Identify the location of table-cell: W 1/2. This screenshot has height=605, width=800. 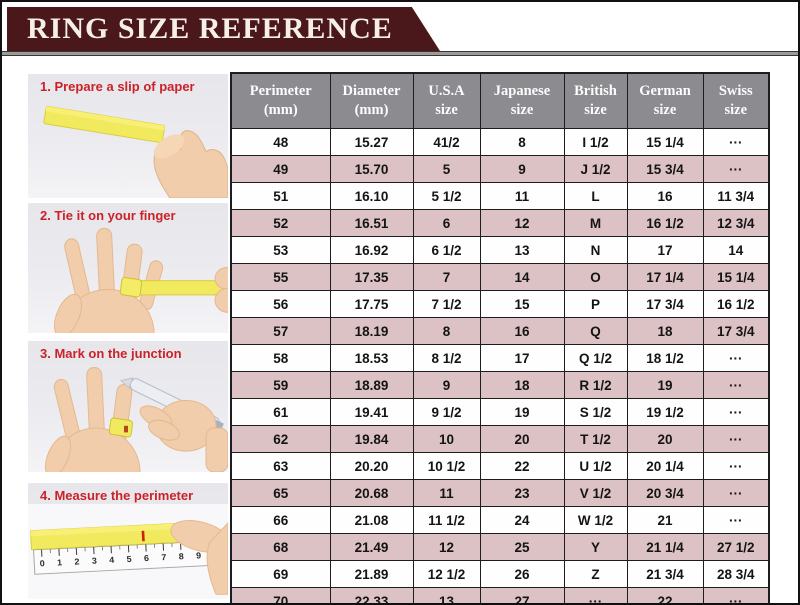
(595, 520).